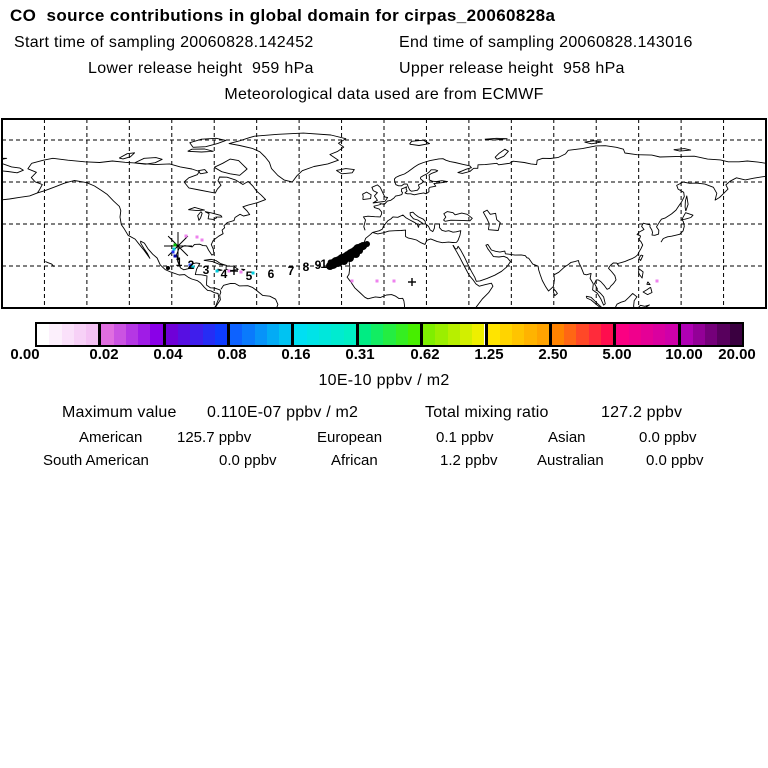 This screenshot has height=768, width=768. Describe the element at coordinates (567, 437) in the screenshot. I see `region-name: Asian` at that location.